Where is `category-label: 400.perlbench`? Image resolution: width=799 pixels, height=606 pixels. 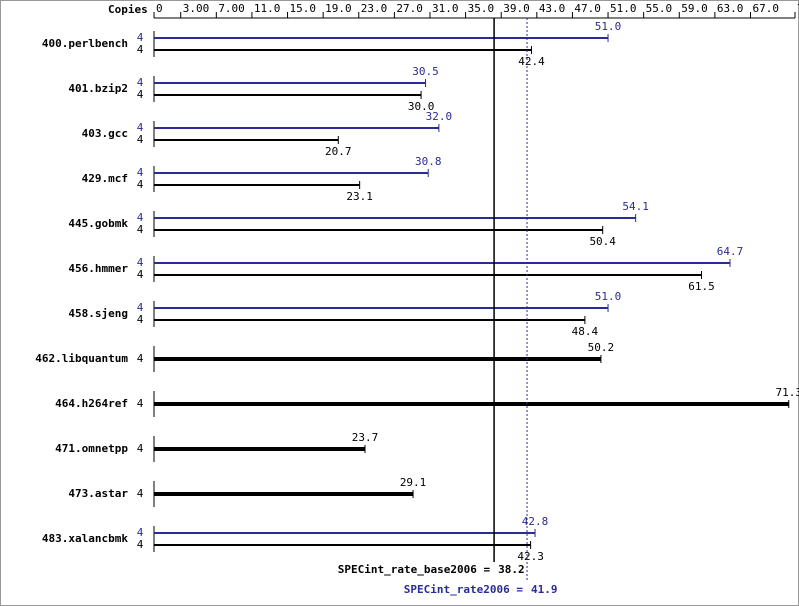 category-label: 400.perlbench is located at coordinates (85, 43).